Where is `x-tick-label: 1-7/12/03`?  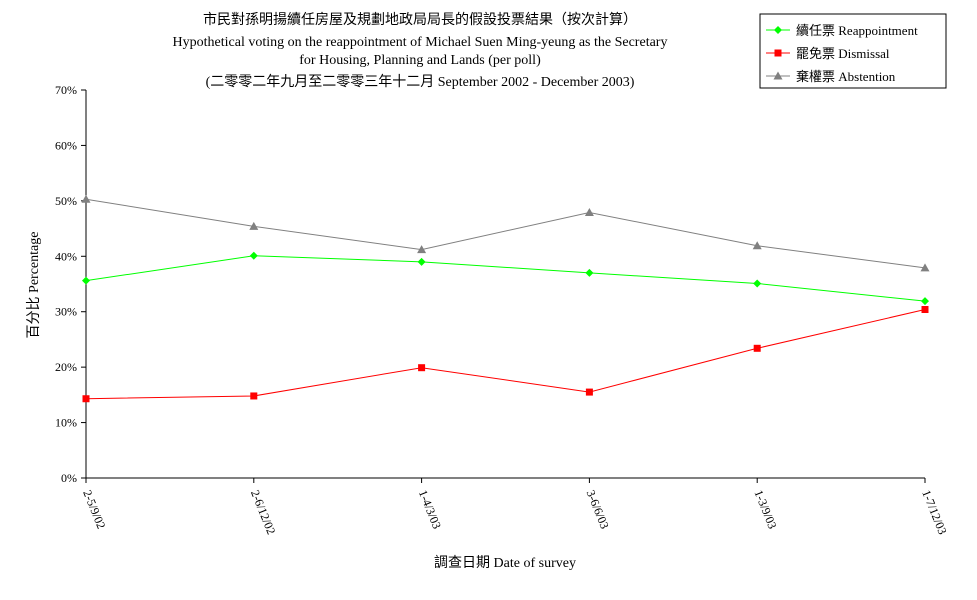 x-tick-label: 1-7/12/03 is located at coordinates (934, 512).